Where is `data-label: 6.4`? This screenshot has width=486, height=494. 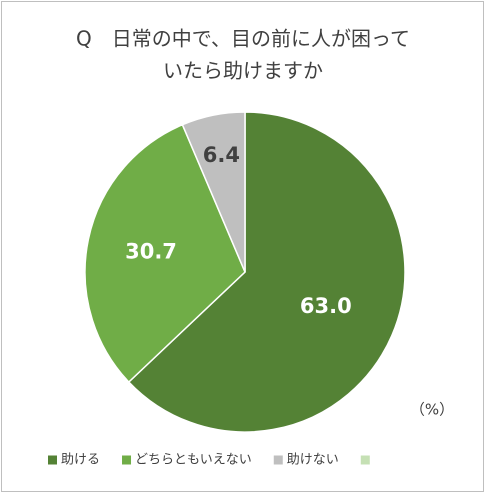 data-label: 6.4 is located at coordinates (221, 155).